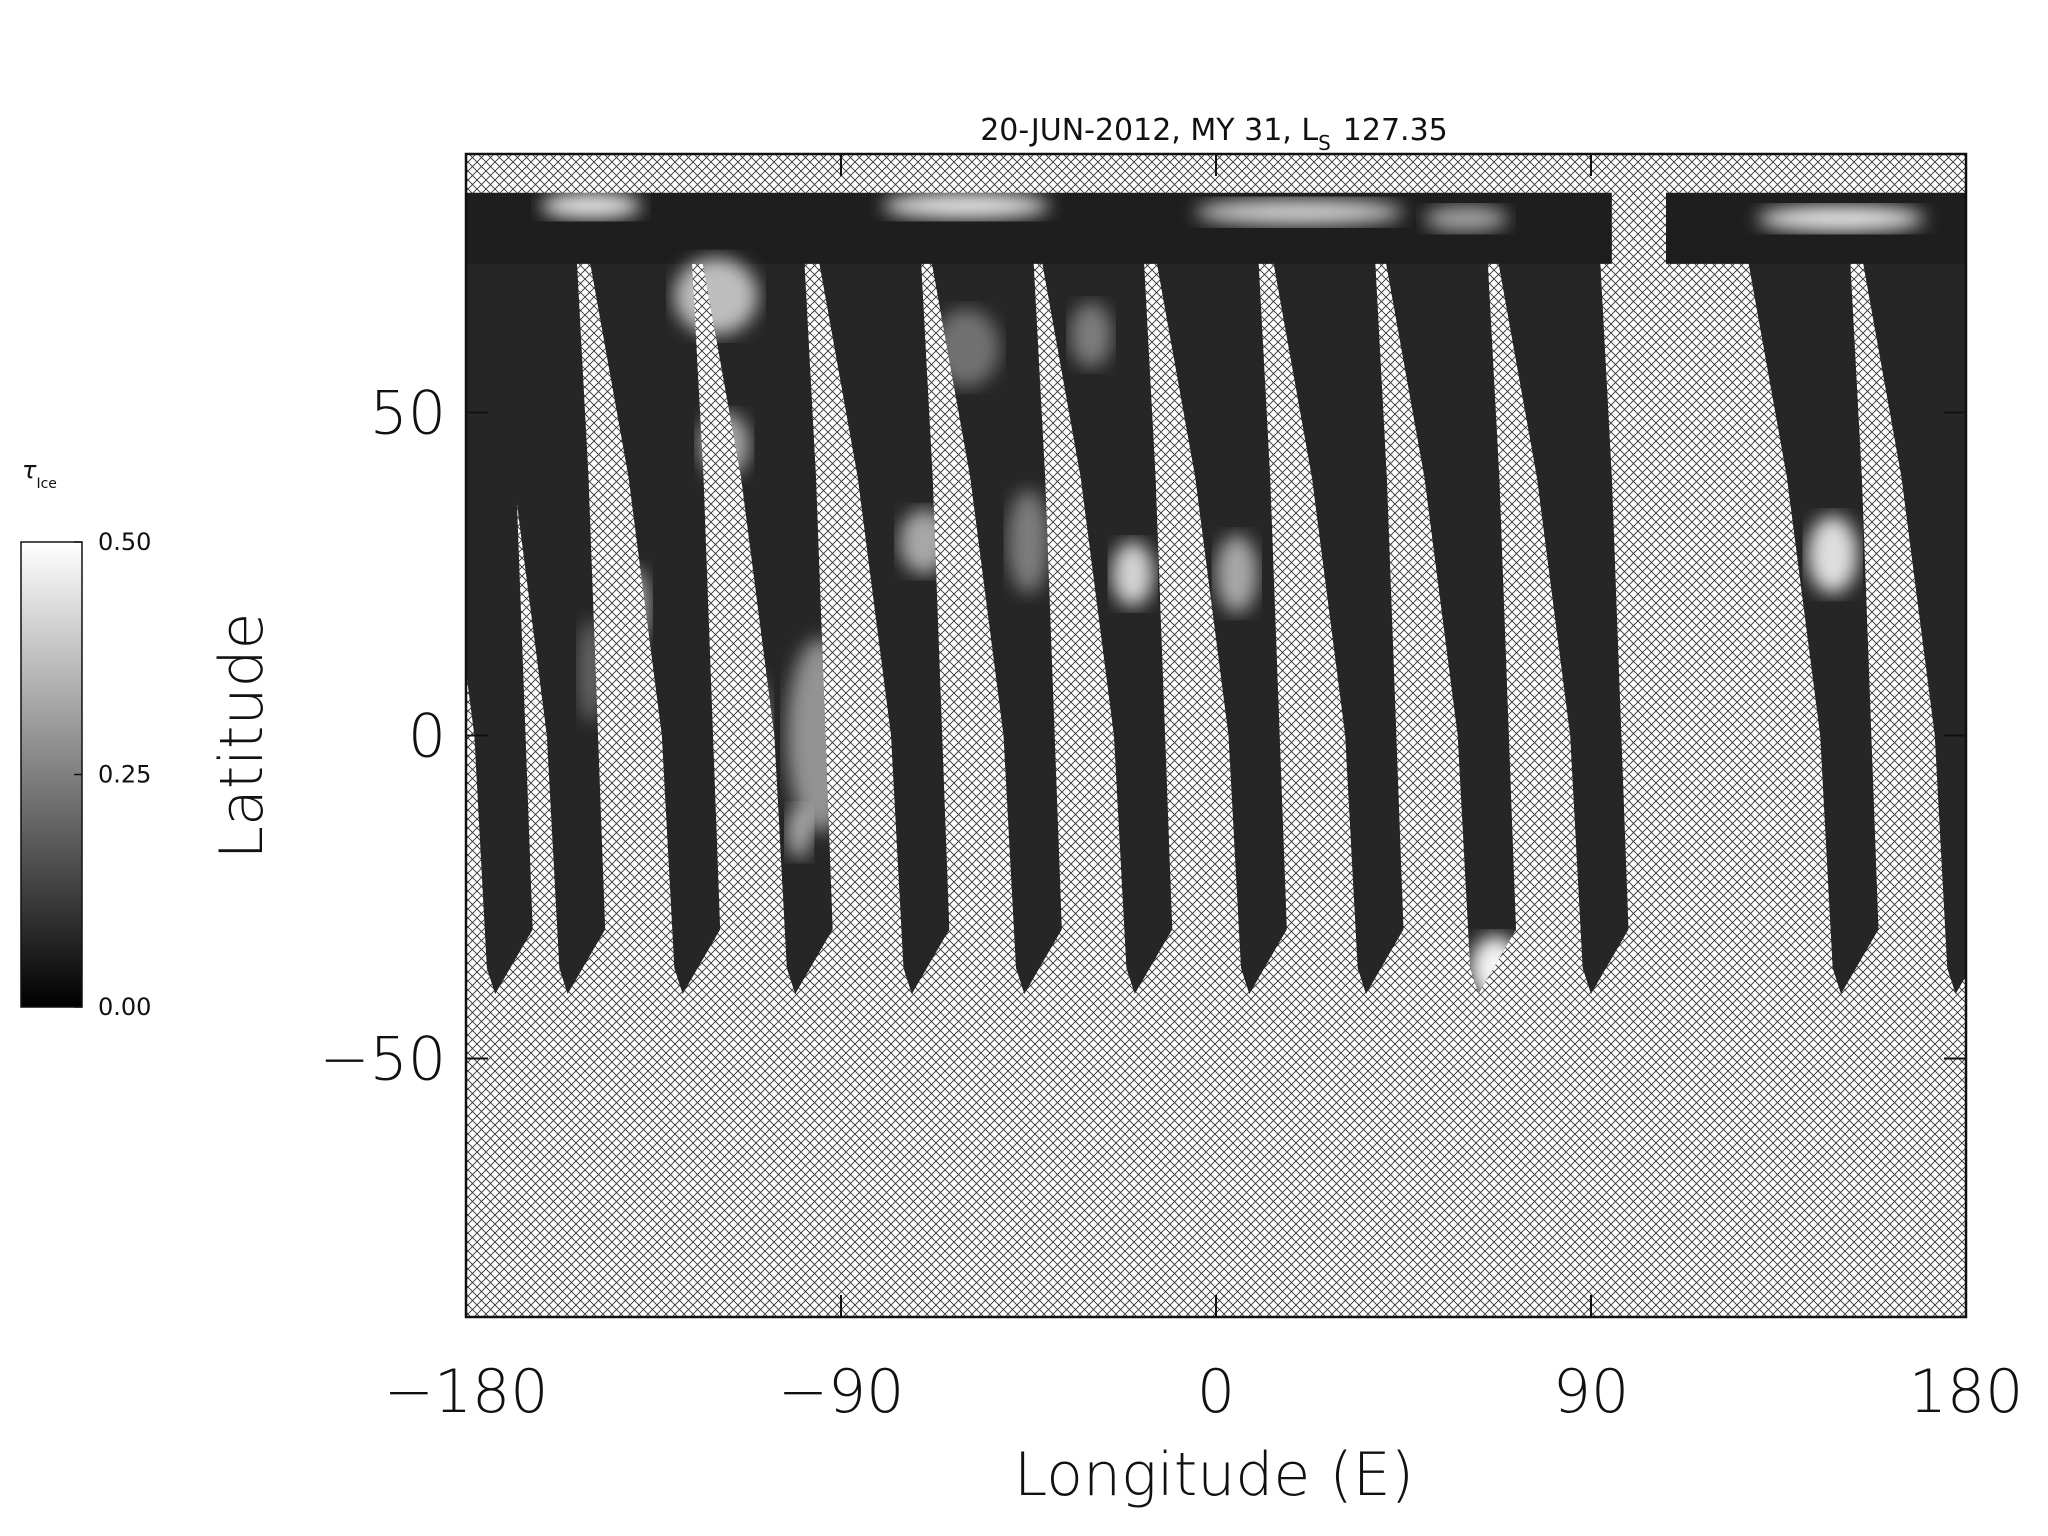 The height and width of the screenshot is (1536, 2048). What do you see at coordinates (841, 1392) in the screenshot?
I see `x-tick-label: −90` at bounding box center [841, 1392].